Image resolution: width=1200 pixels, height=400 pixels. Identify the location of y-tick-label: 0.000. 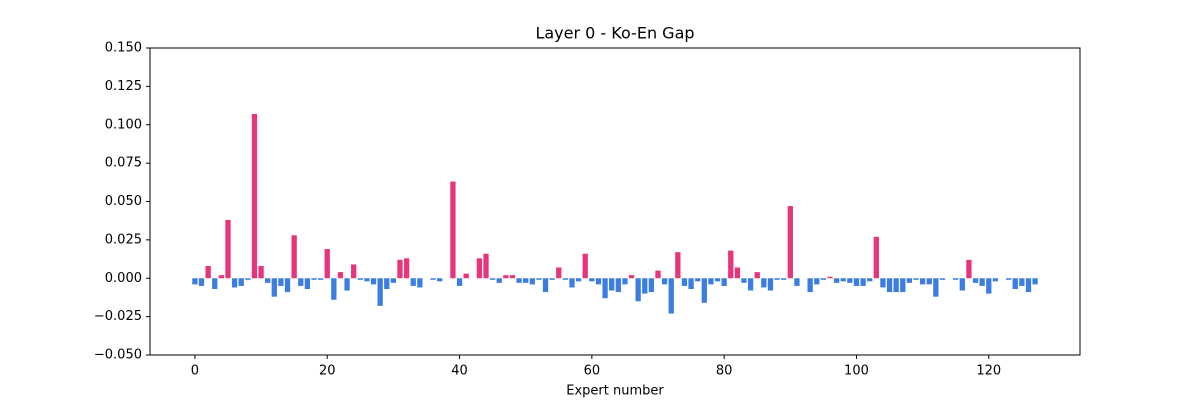
(123, 278).